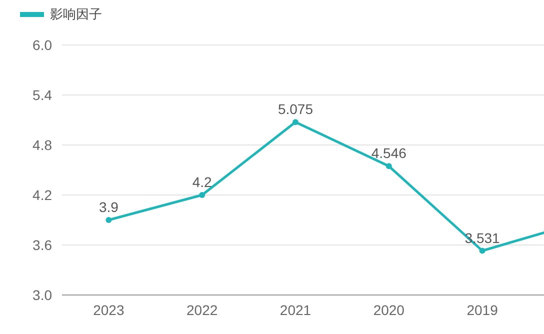 The width and height of the screenshot is (544, 334). I want to click on y-tick-label: 6.0, so click(42, 44).